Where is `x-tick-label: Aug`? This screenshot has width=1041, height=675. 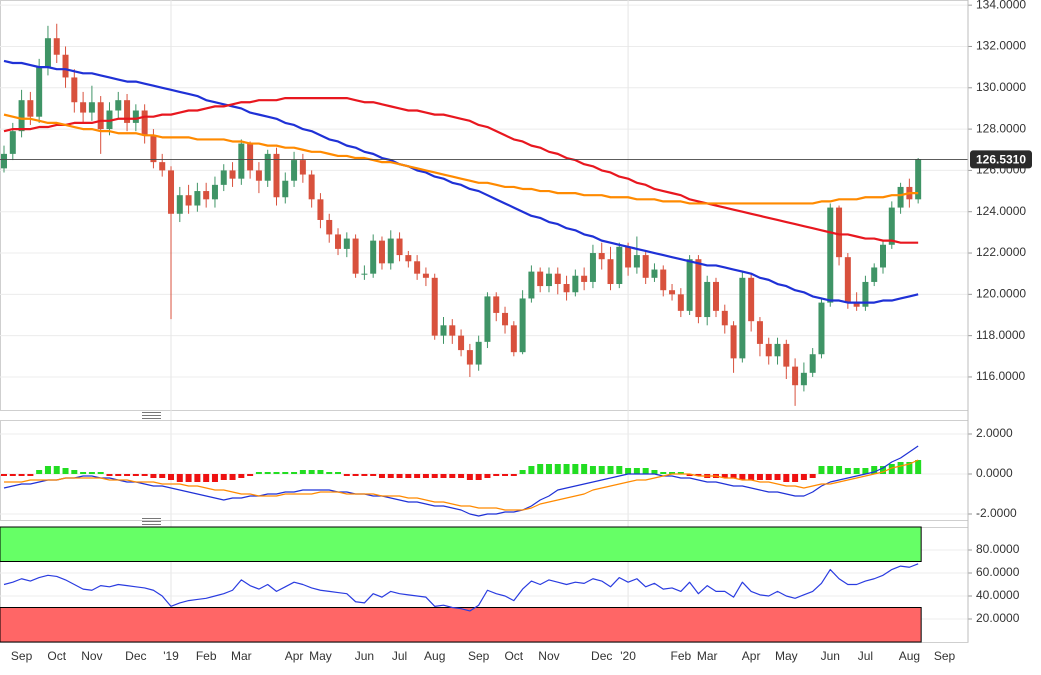 x-tick-label: Aug is located at coordinates (909, 656).